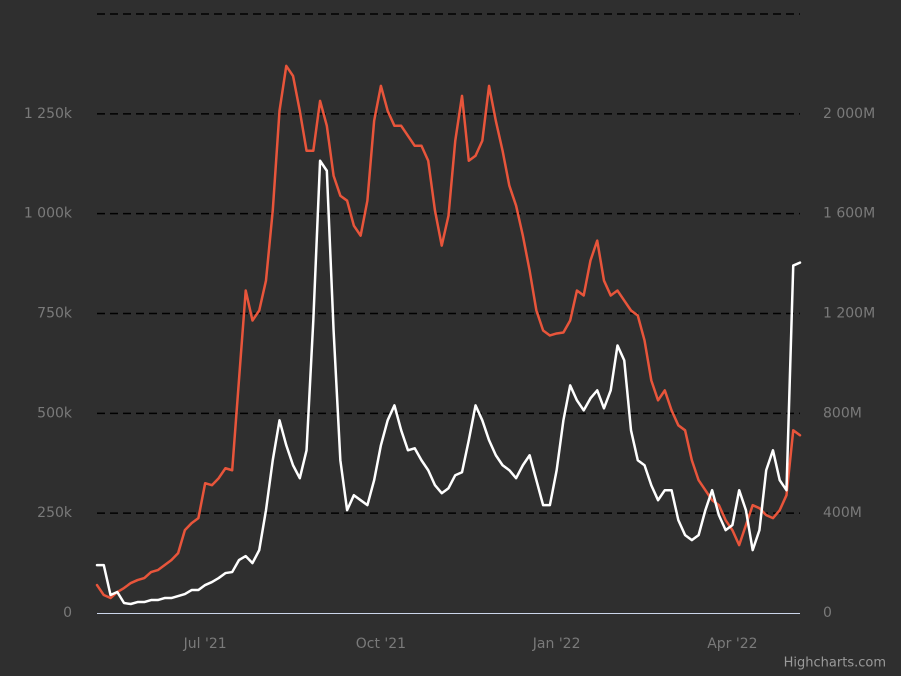 The height and width of the screenshot is (676, 901). What do you see at coordinates (732, 644) in the screenshot?
I see `x-tick-label: Apr '22` at bounding box center [732, 644].